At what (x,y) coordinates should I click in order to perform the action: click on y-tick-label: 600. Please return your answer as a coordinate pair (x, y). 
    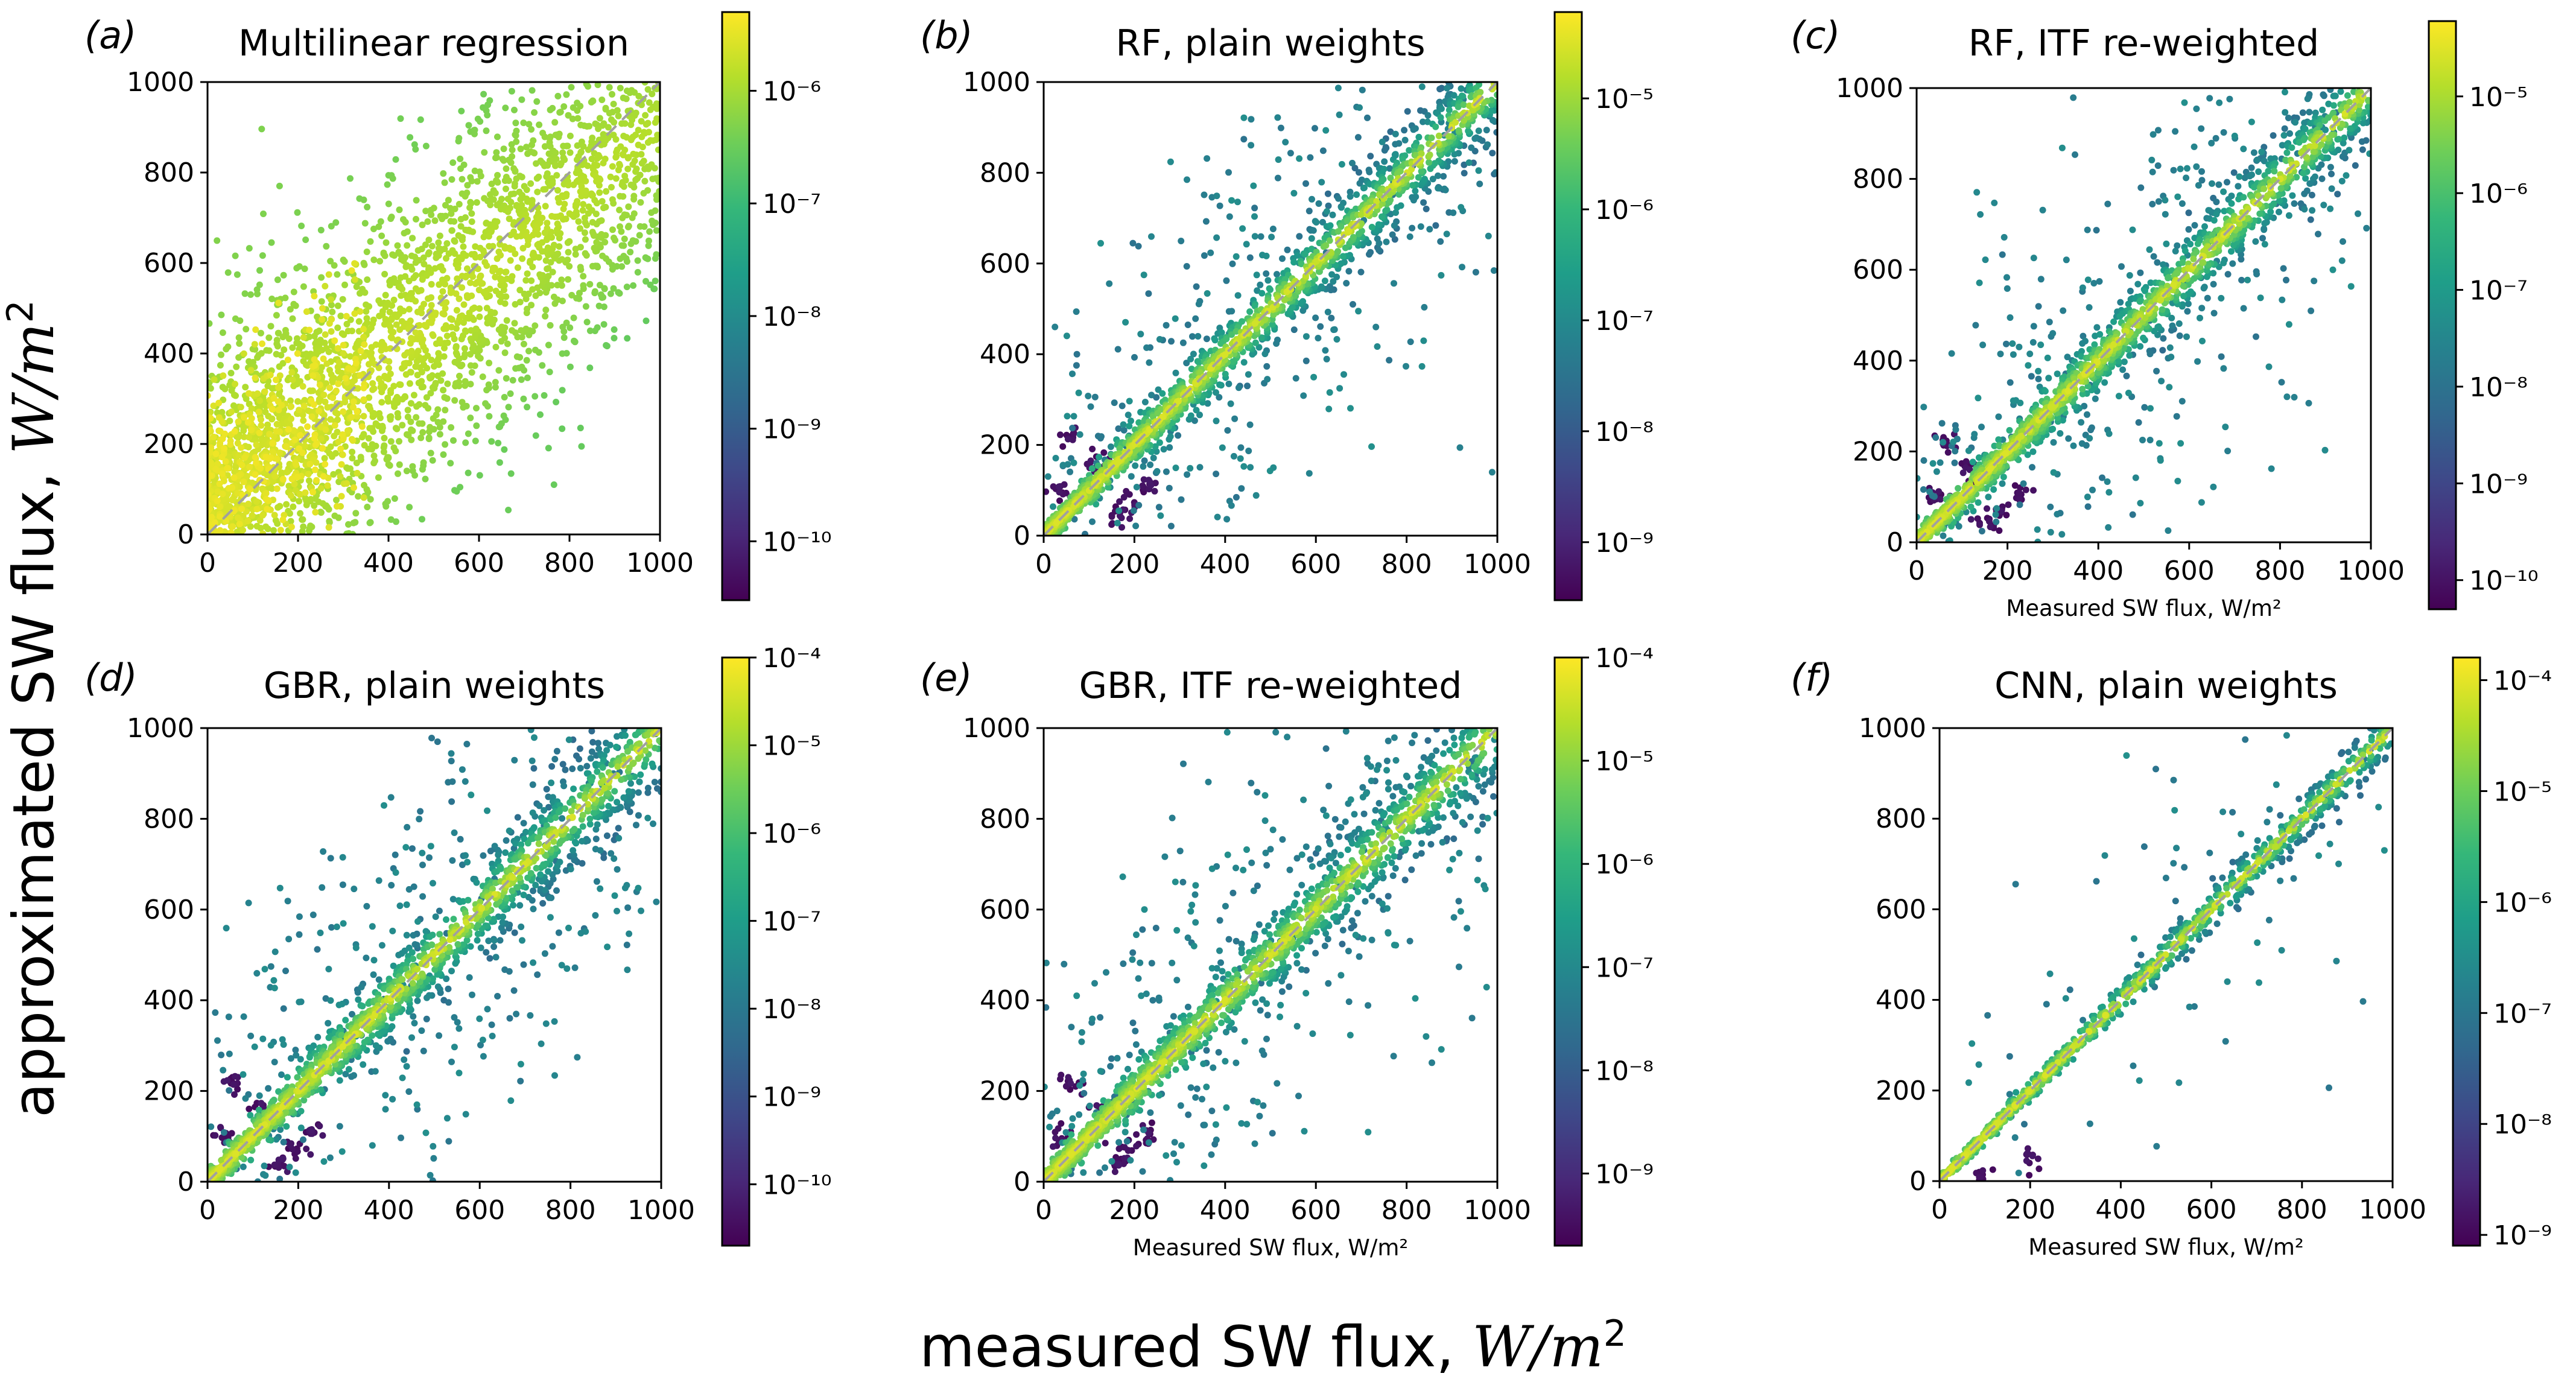
    Looking at the image, I should click on (169, 263).